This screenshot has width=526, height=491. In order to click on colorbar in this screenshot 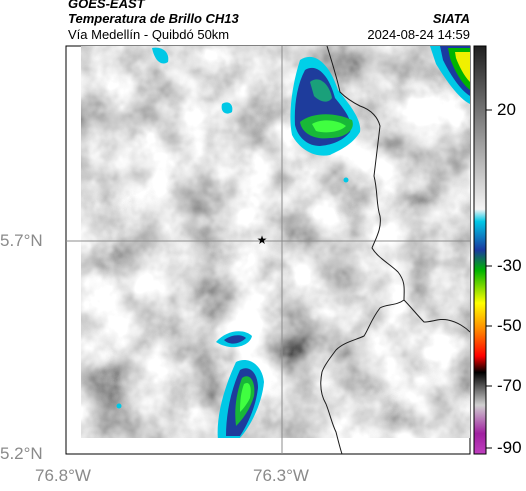, I will do `click(480, 250)`.